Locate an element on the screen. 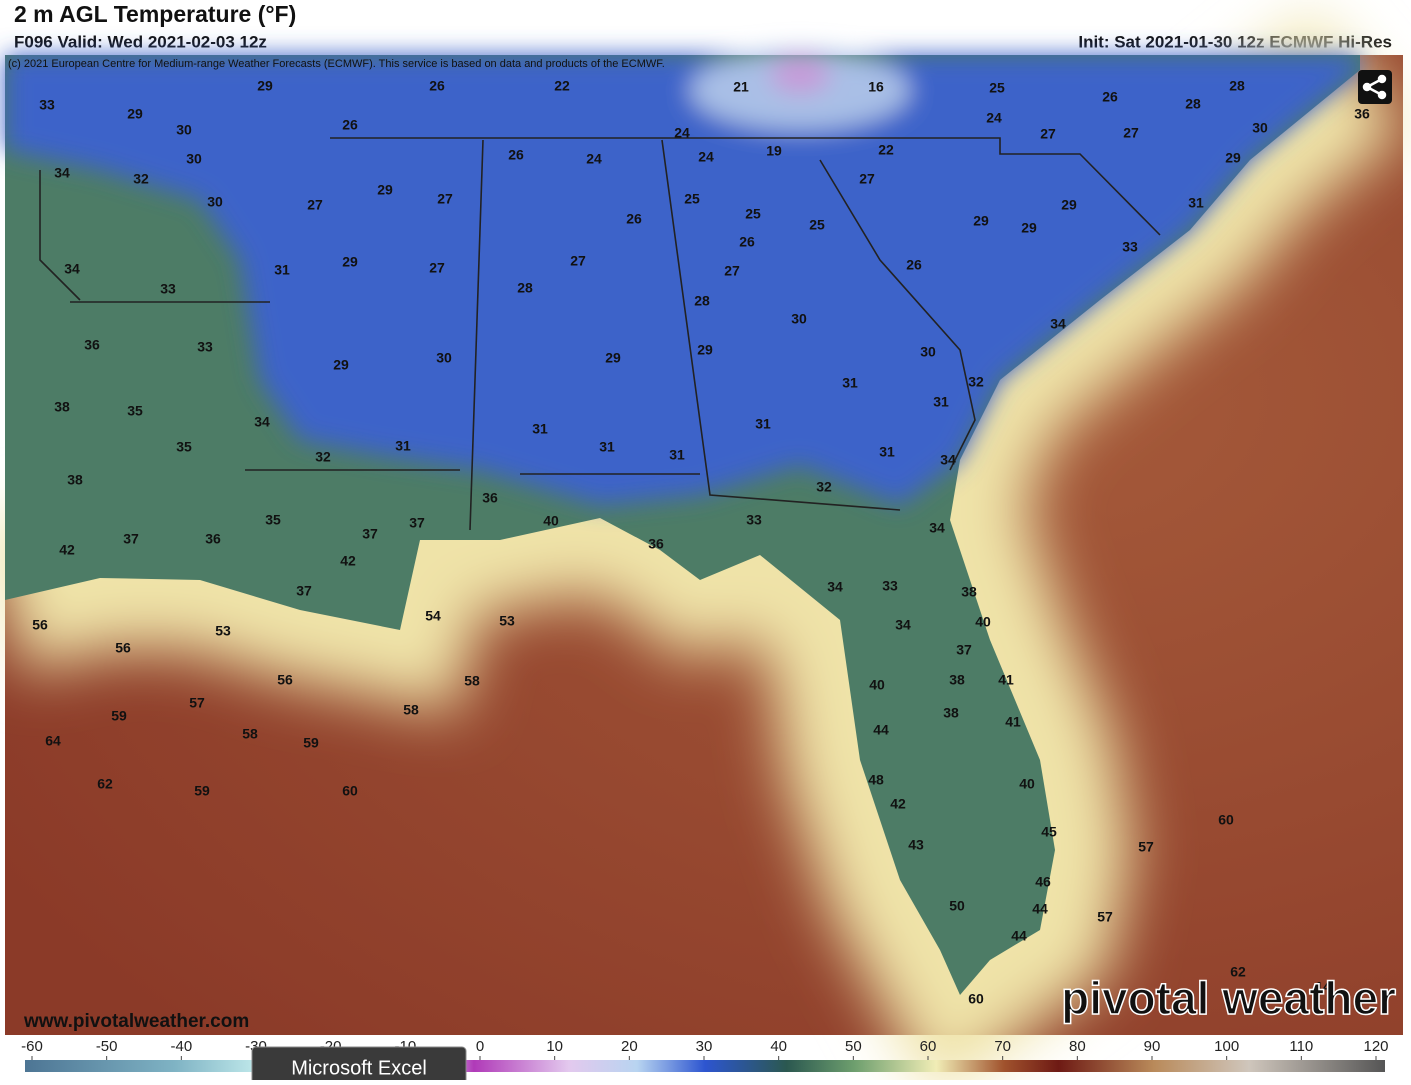 Image resolution: width=1411 pixels, height=1085 pixels. colorbar-tick-label: -40 is located at coordinates (181, 1046).